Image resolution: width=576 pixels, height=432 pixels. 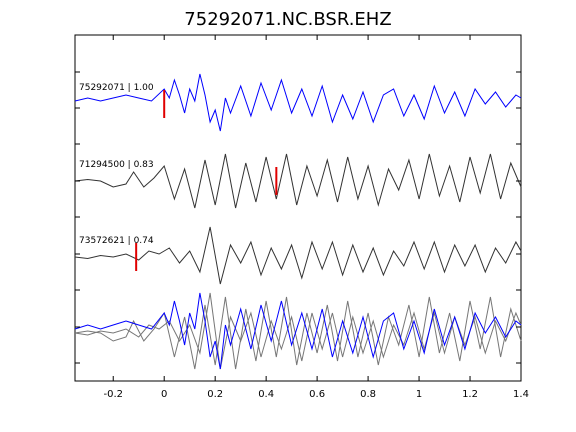 What do you see at coordinates (116, 165) in the screenshot?
I see `trace-label-2: 71294500 | 0.83` at bounding box center [116, 165].